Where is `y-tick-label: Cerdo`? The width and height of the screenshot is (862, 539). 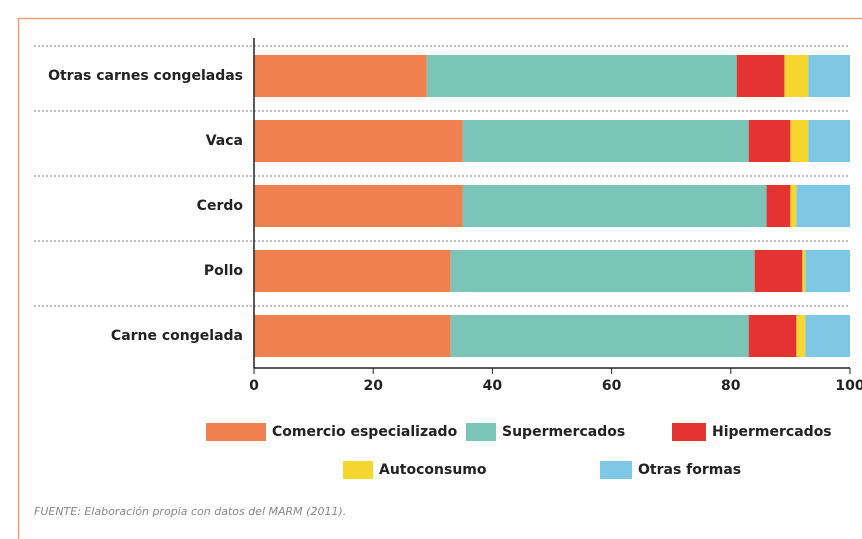 y-tick-label: Cerdo is located at coordinates (220, 206).